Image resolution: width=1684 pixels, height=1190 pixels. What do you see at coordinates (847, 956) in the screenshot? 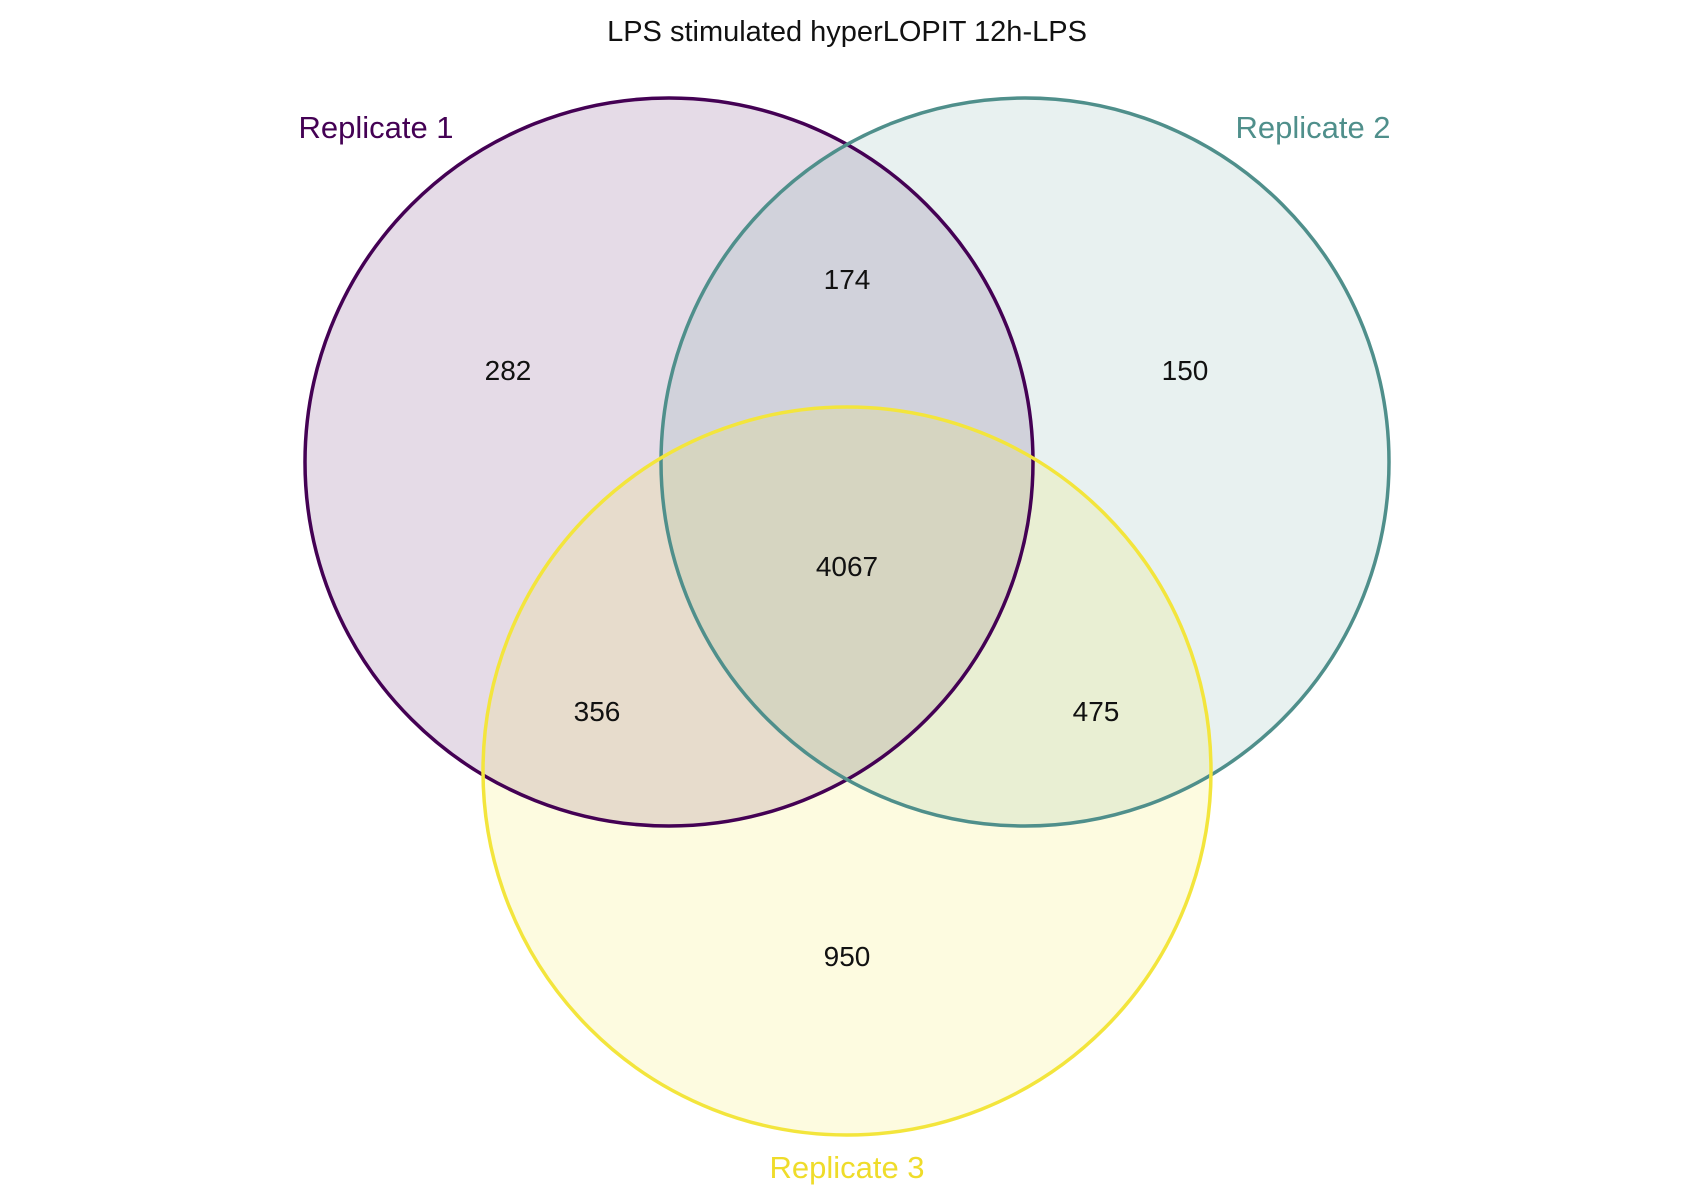
I see `count-only-replicate-3: 950` at bounding box center [847, 956].